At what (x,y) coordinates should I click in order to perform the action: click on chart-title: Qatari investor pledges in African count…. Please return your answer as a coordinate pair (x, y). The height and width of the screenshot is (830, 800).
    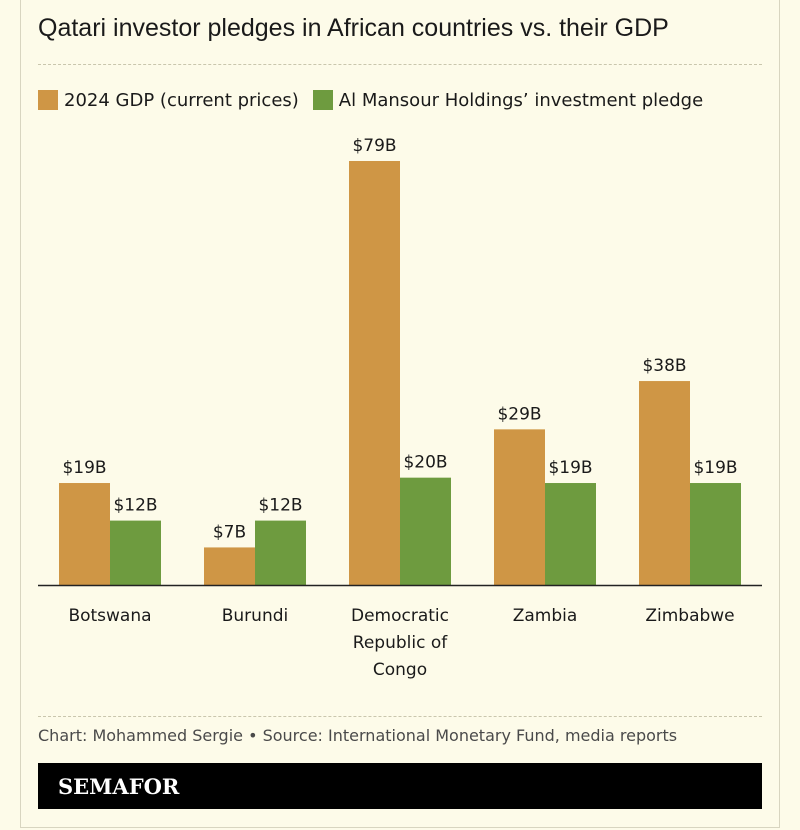
    Looking at the image, I should click on (353, 28).